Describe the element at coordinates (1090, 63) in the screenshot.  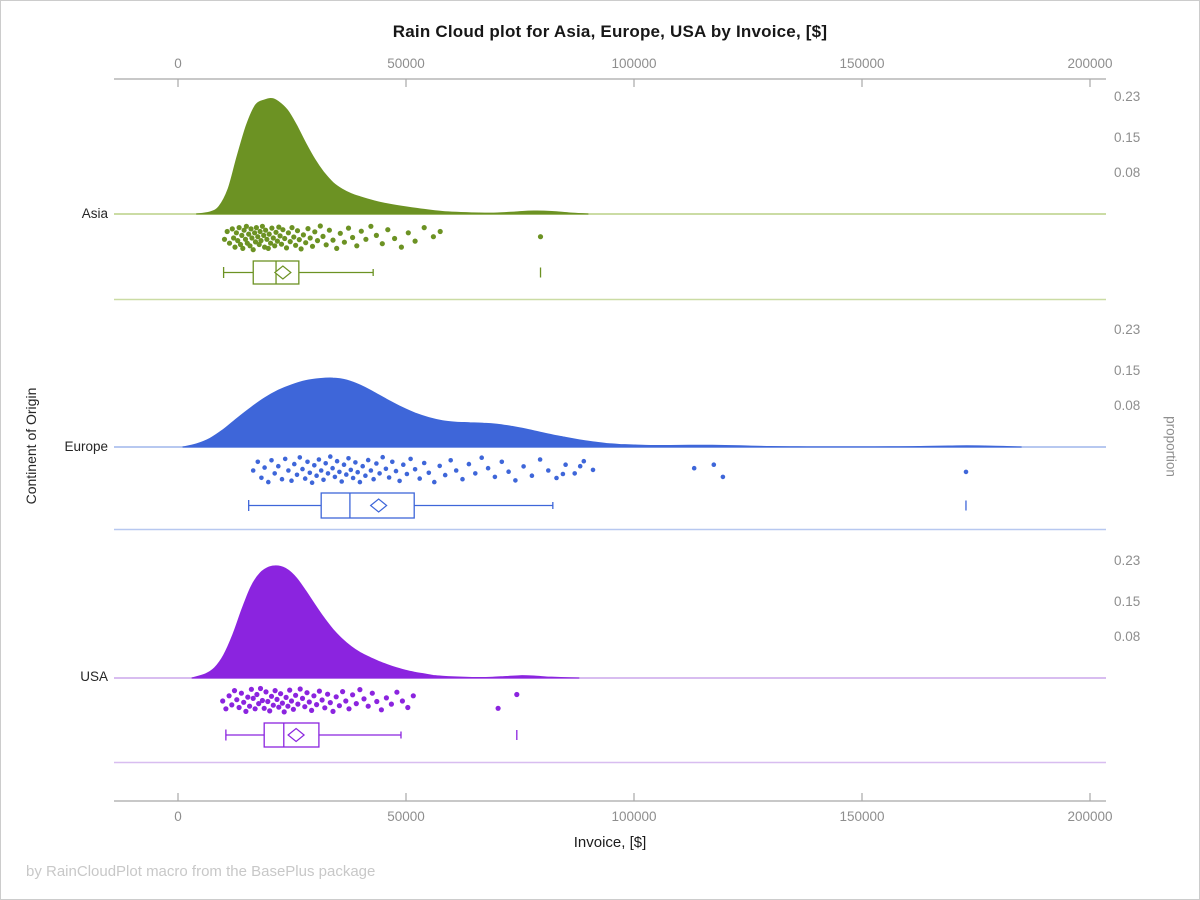
I see `top-axis-tick-label: 200000` at that location.